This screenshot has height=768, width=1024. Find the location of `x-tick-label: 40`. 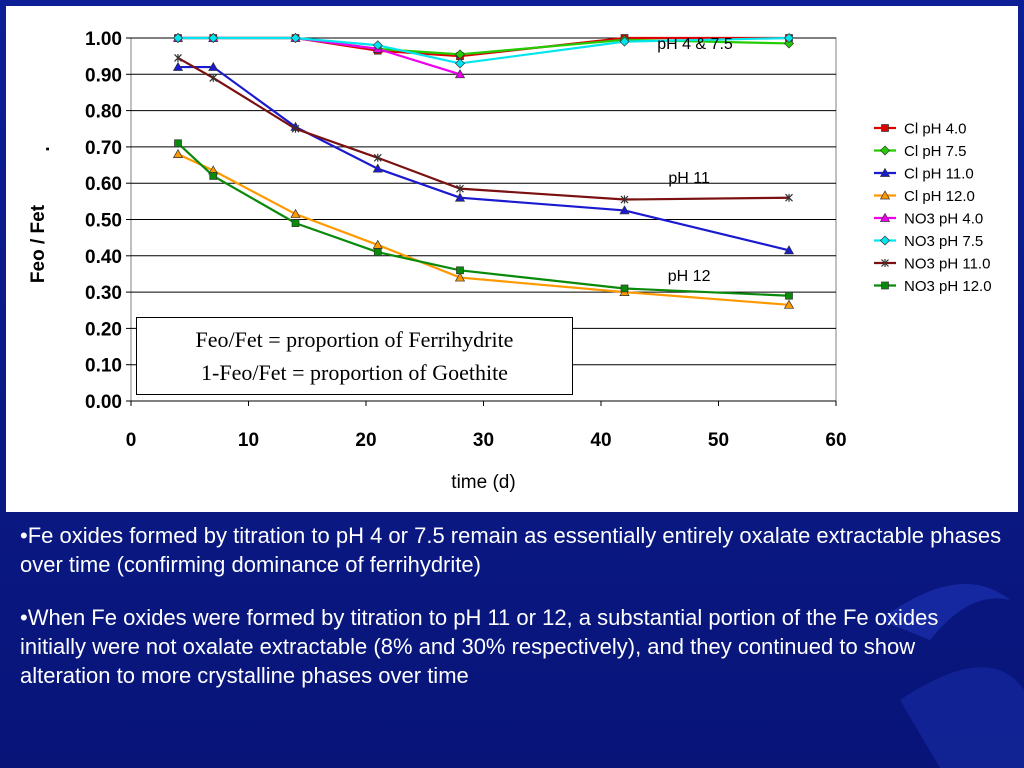

x-tick-label: 40 is located at coordinates (600, 440).